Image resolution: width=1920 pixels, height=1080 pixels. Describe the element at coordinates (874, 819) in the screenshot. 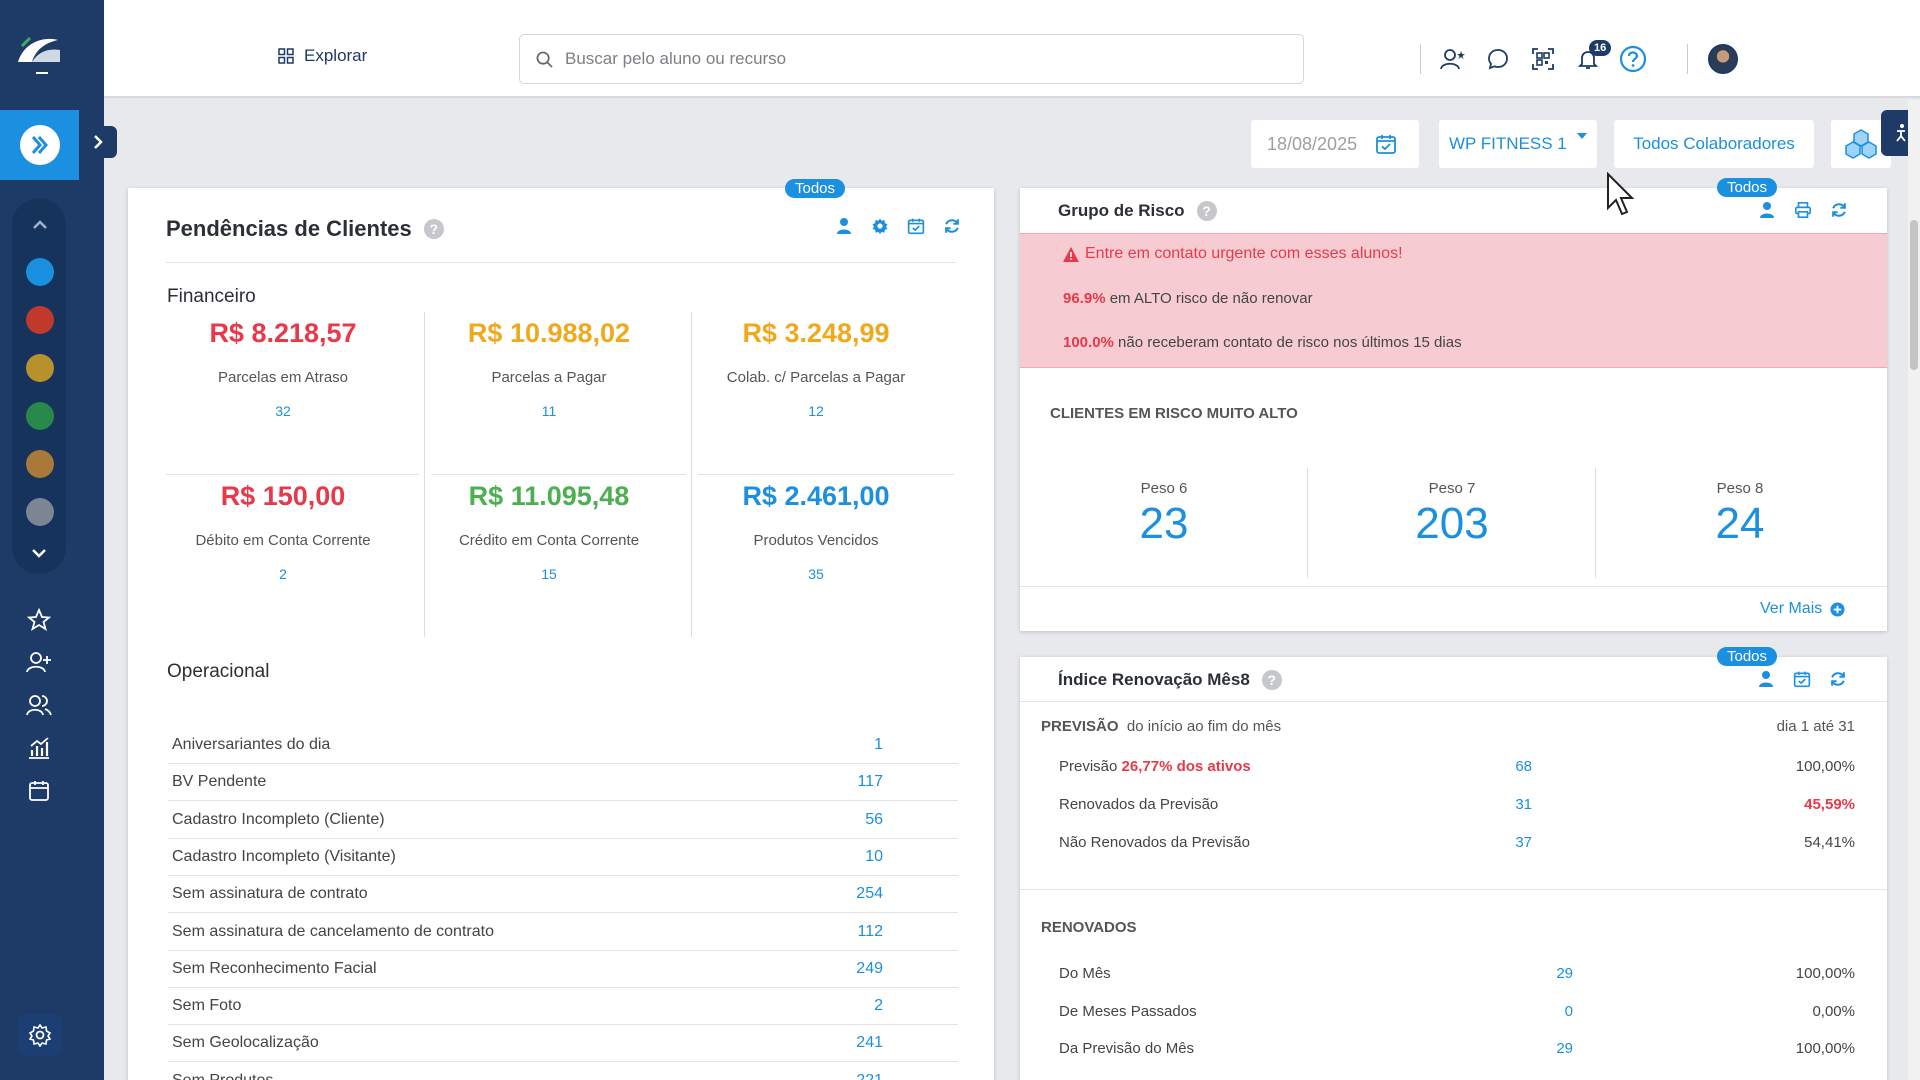

I see `list-item-count: 56` at that location.